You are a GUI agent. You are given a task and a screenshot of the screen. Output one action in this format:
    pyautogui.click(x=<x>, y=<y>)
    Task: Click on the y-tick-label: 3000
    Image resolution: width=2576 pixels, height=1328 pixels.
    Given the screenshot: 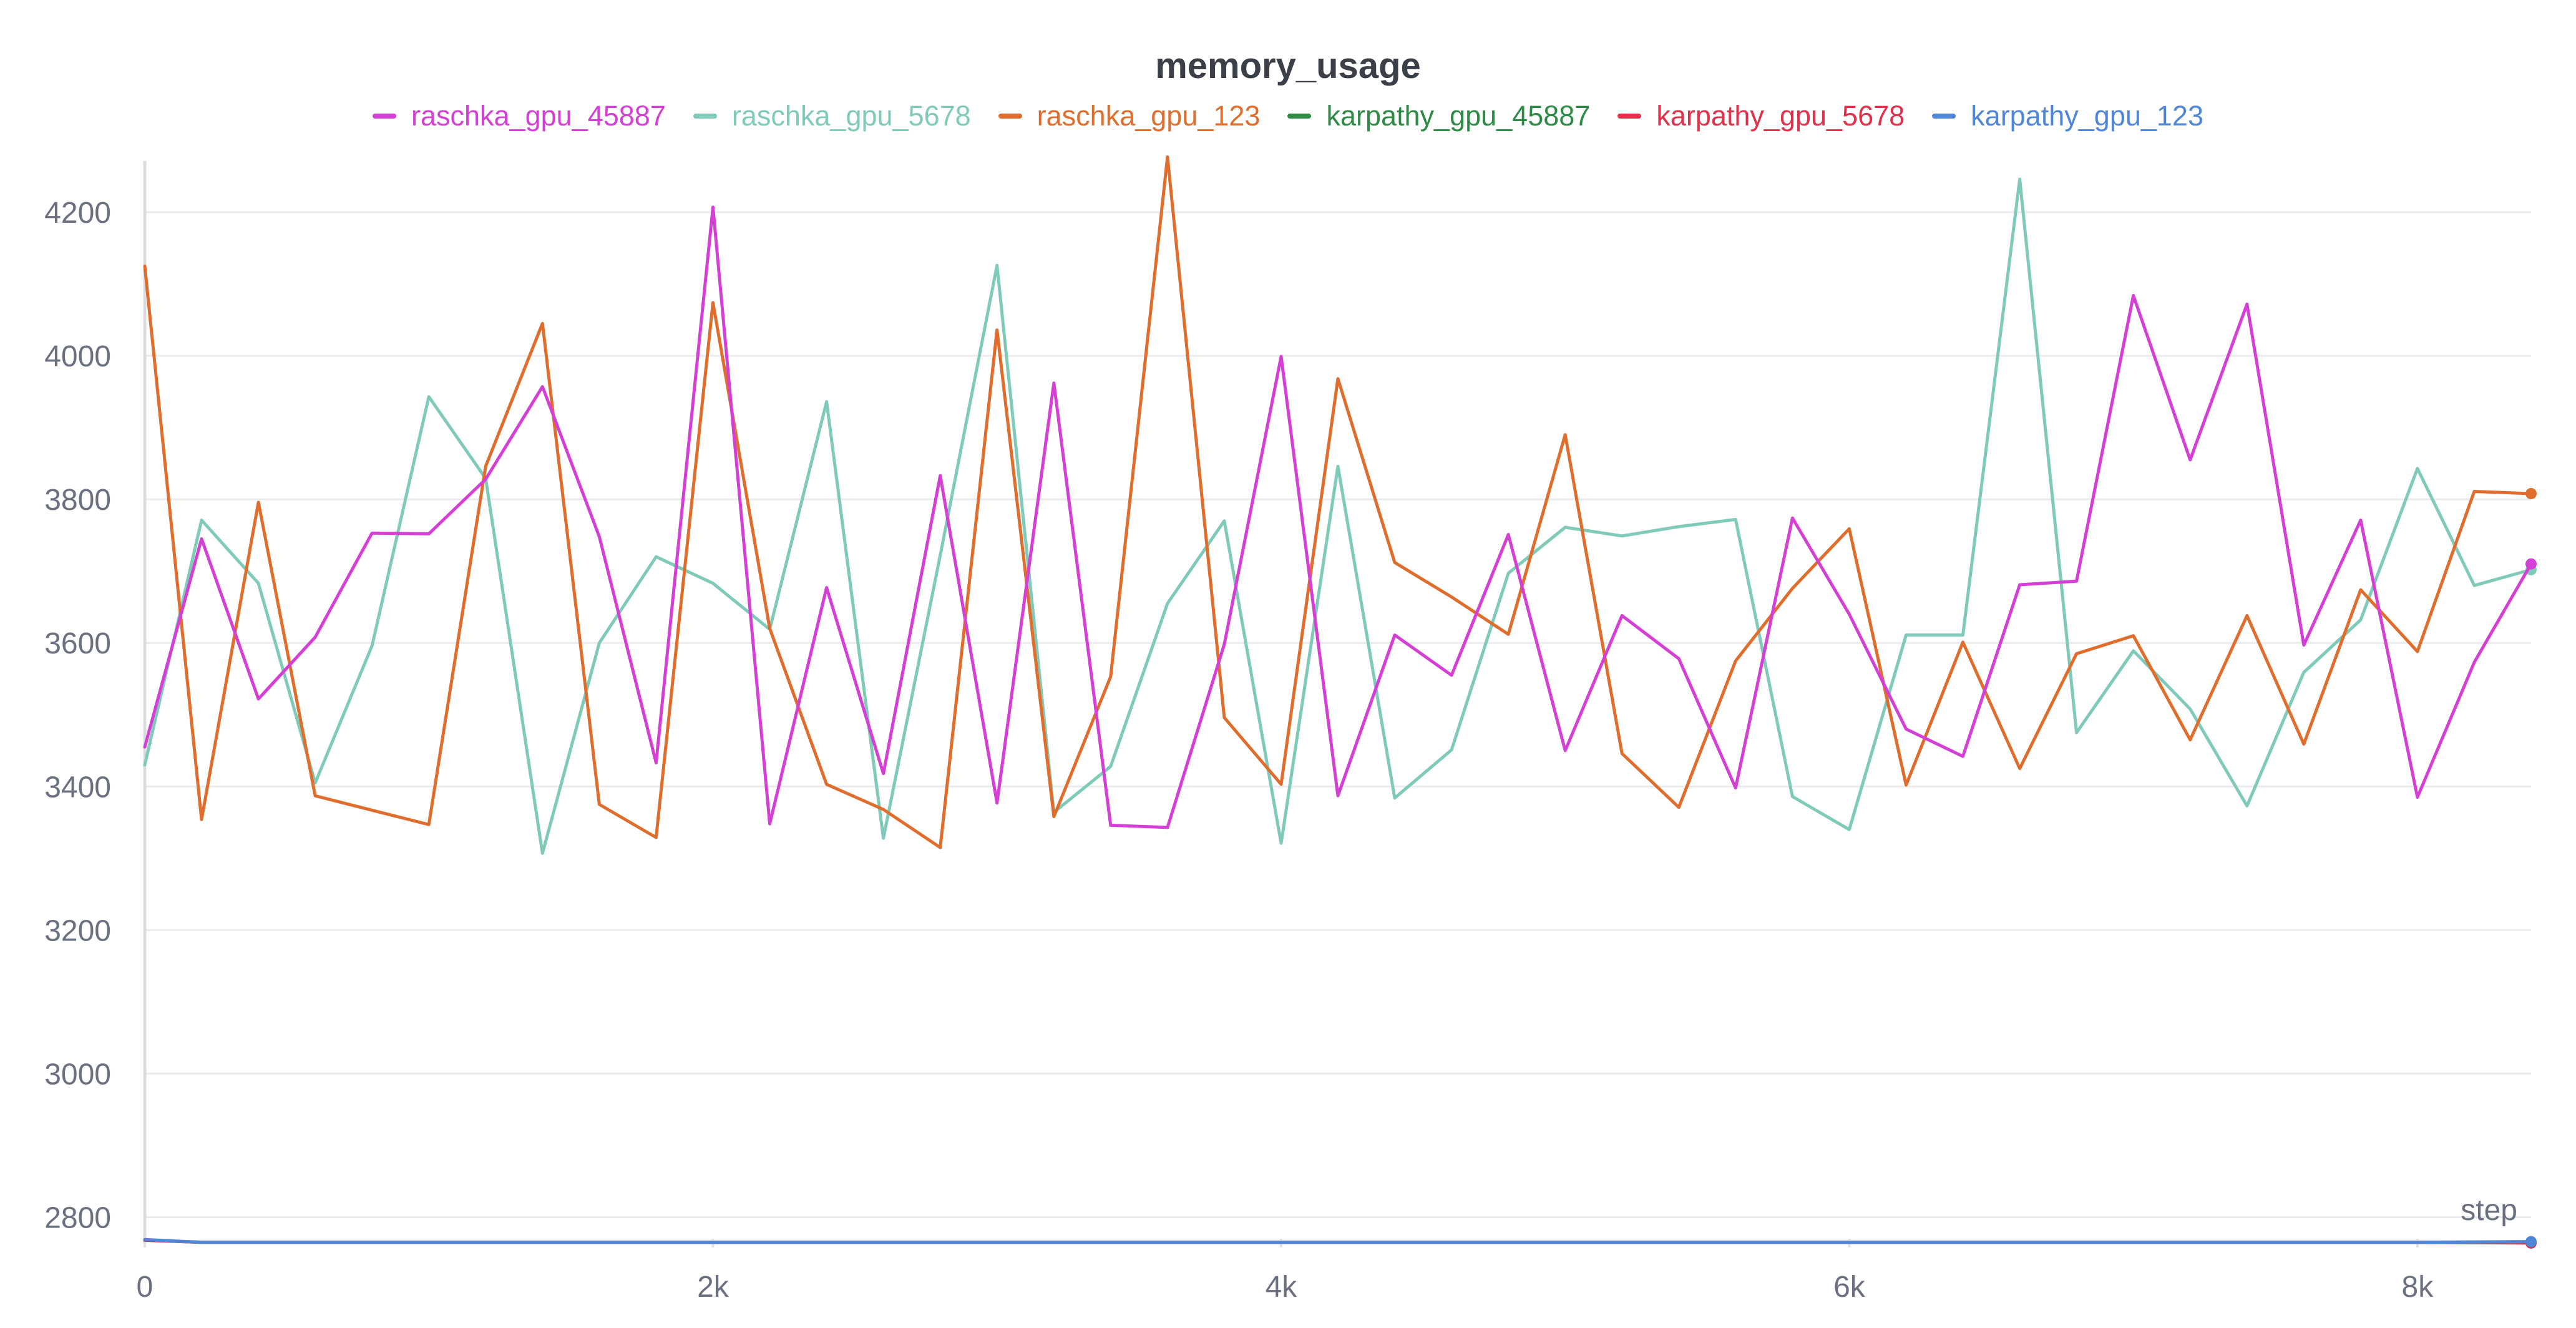 What is the action you would take?
    pyautogui.click(x=77, y=1074)
    